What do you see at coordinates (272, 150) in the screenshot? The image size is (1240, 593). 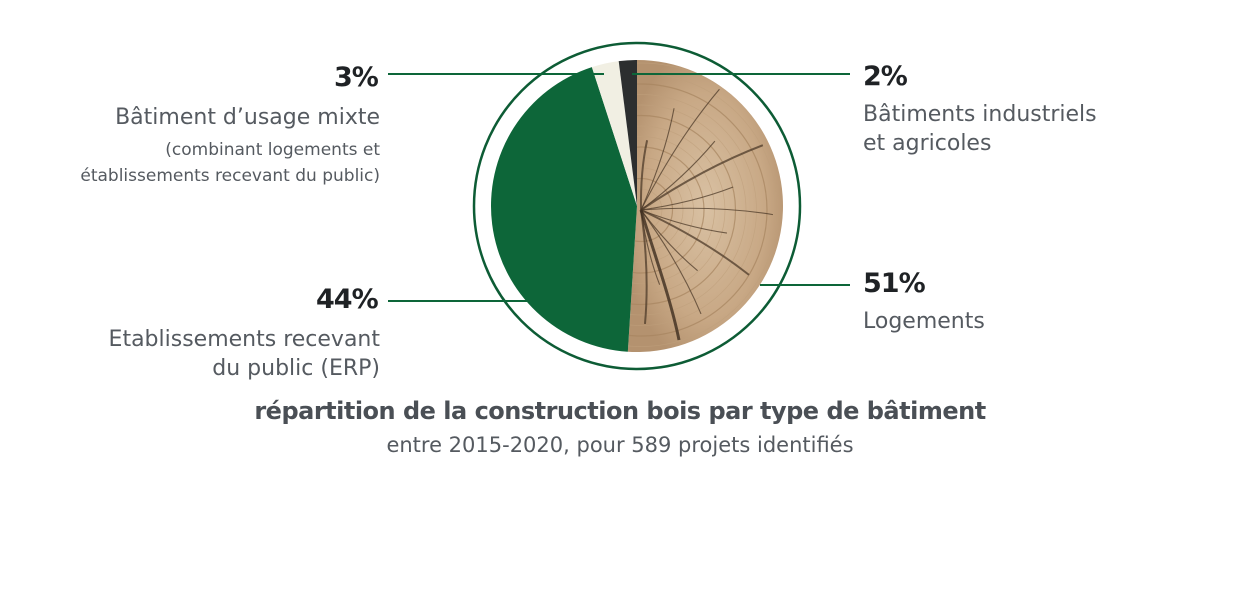 I see `label-mixte-line2: (combinant logements et` at bounding box center [272, 150].